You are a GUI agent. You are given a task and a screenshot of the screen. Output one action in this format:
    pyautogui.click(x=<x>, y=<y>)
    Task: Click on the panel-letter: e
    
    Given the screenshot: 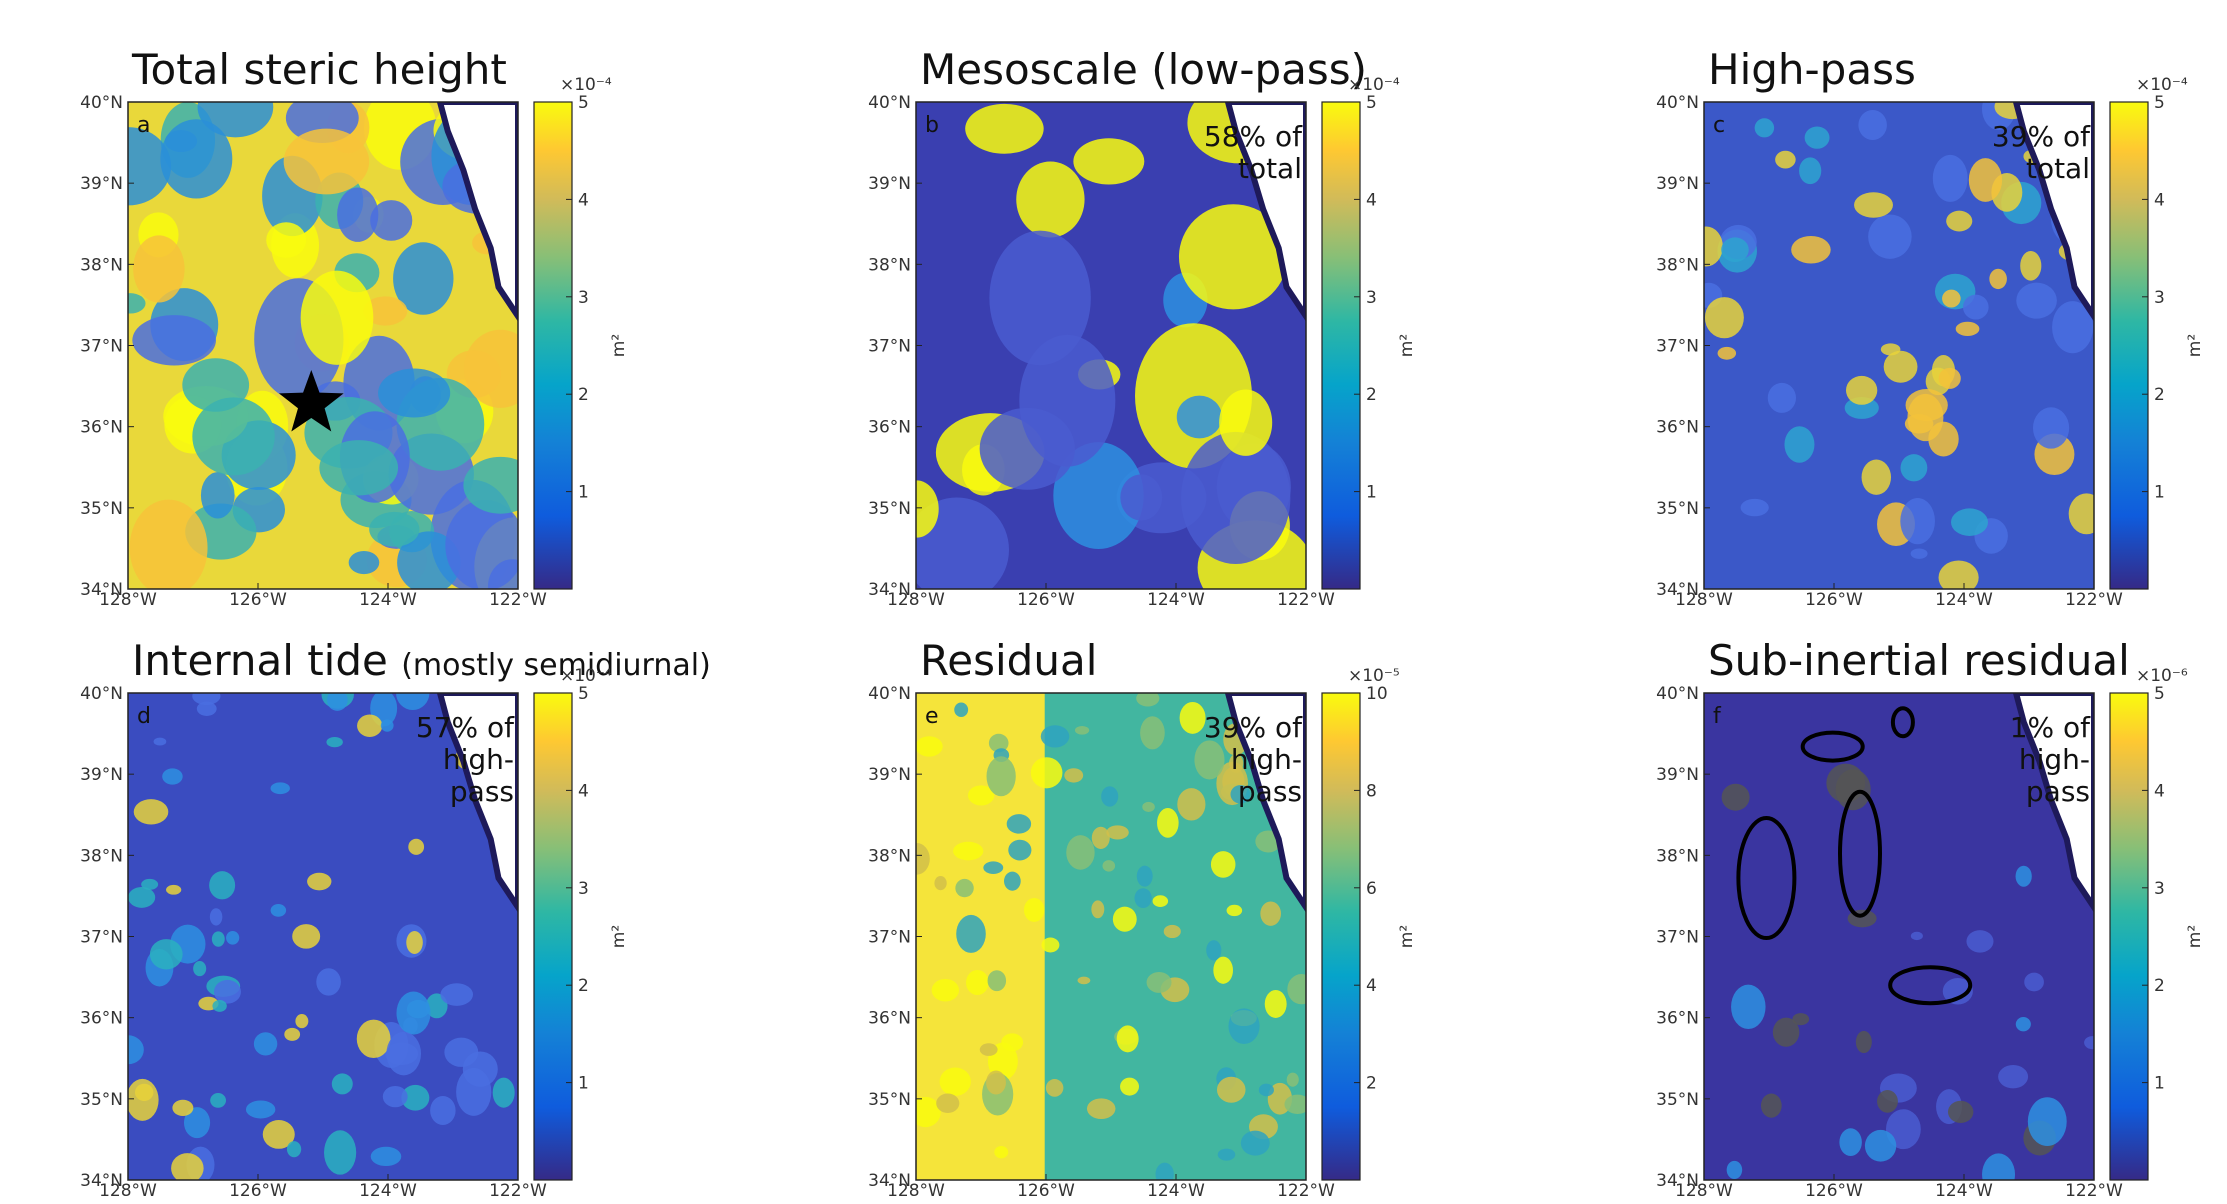 What is the action you would take?
    pyautogui.click(x=932, y=716)
    